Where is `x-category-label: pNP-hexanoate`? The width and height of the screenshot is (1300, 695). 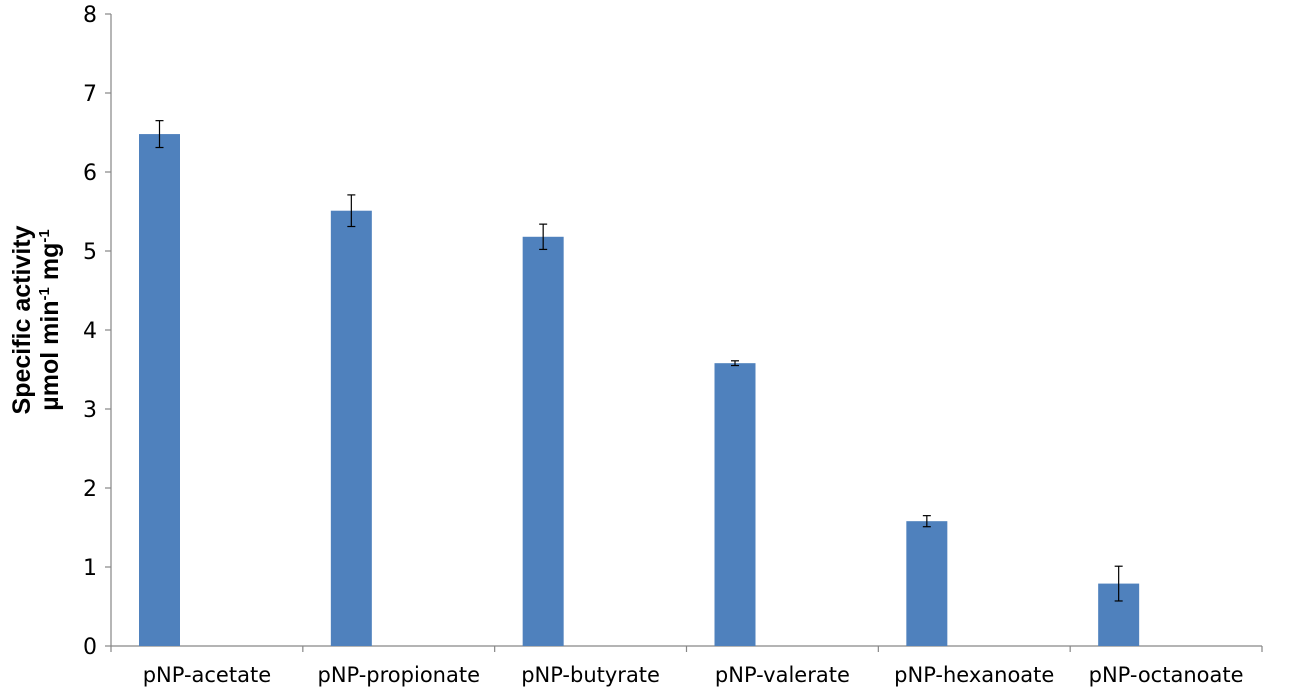
x-category-label: pNP-hexanoate is located at coordinates (974, 675).